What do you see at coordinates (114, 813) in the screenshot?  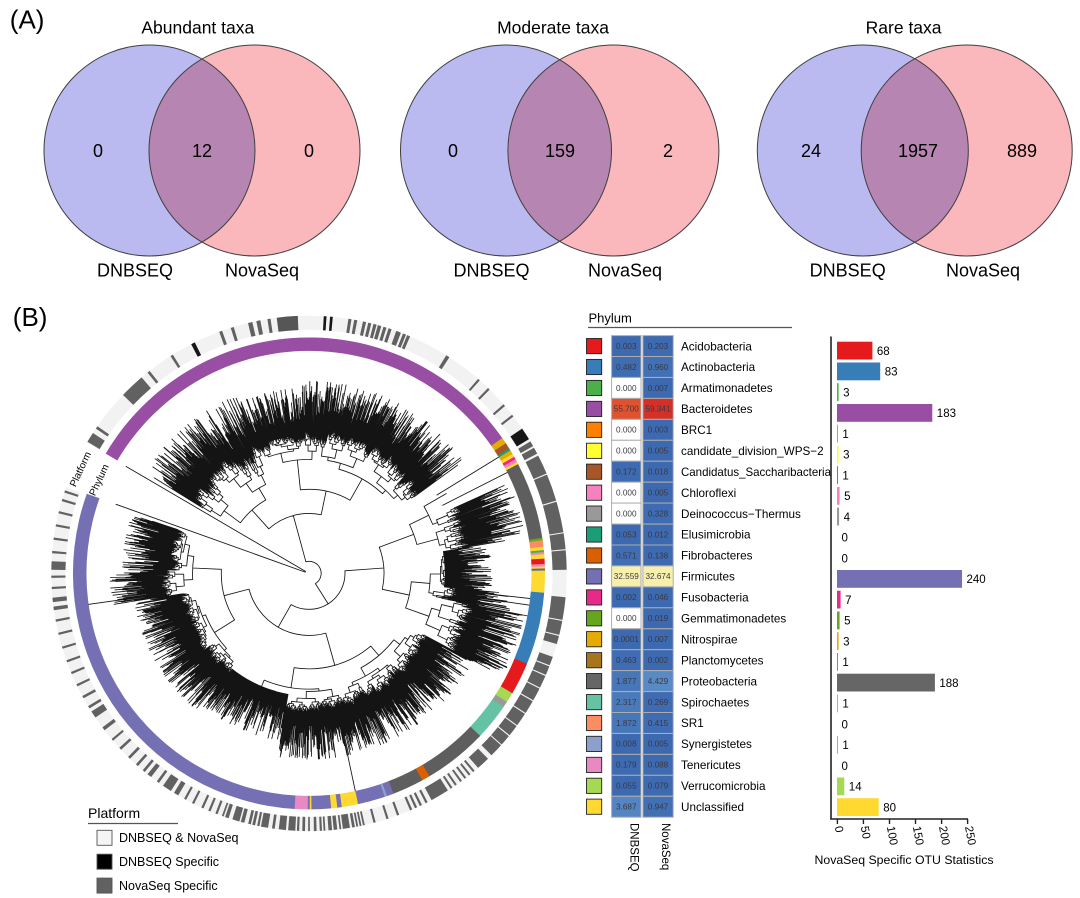 I see `svg-text: Platform` at bounding box center [114, 813].